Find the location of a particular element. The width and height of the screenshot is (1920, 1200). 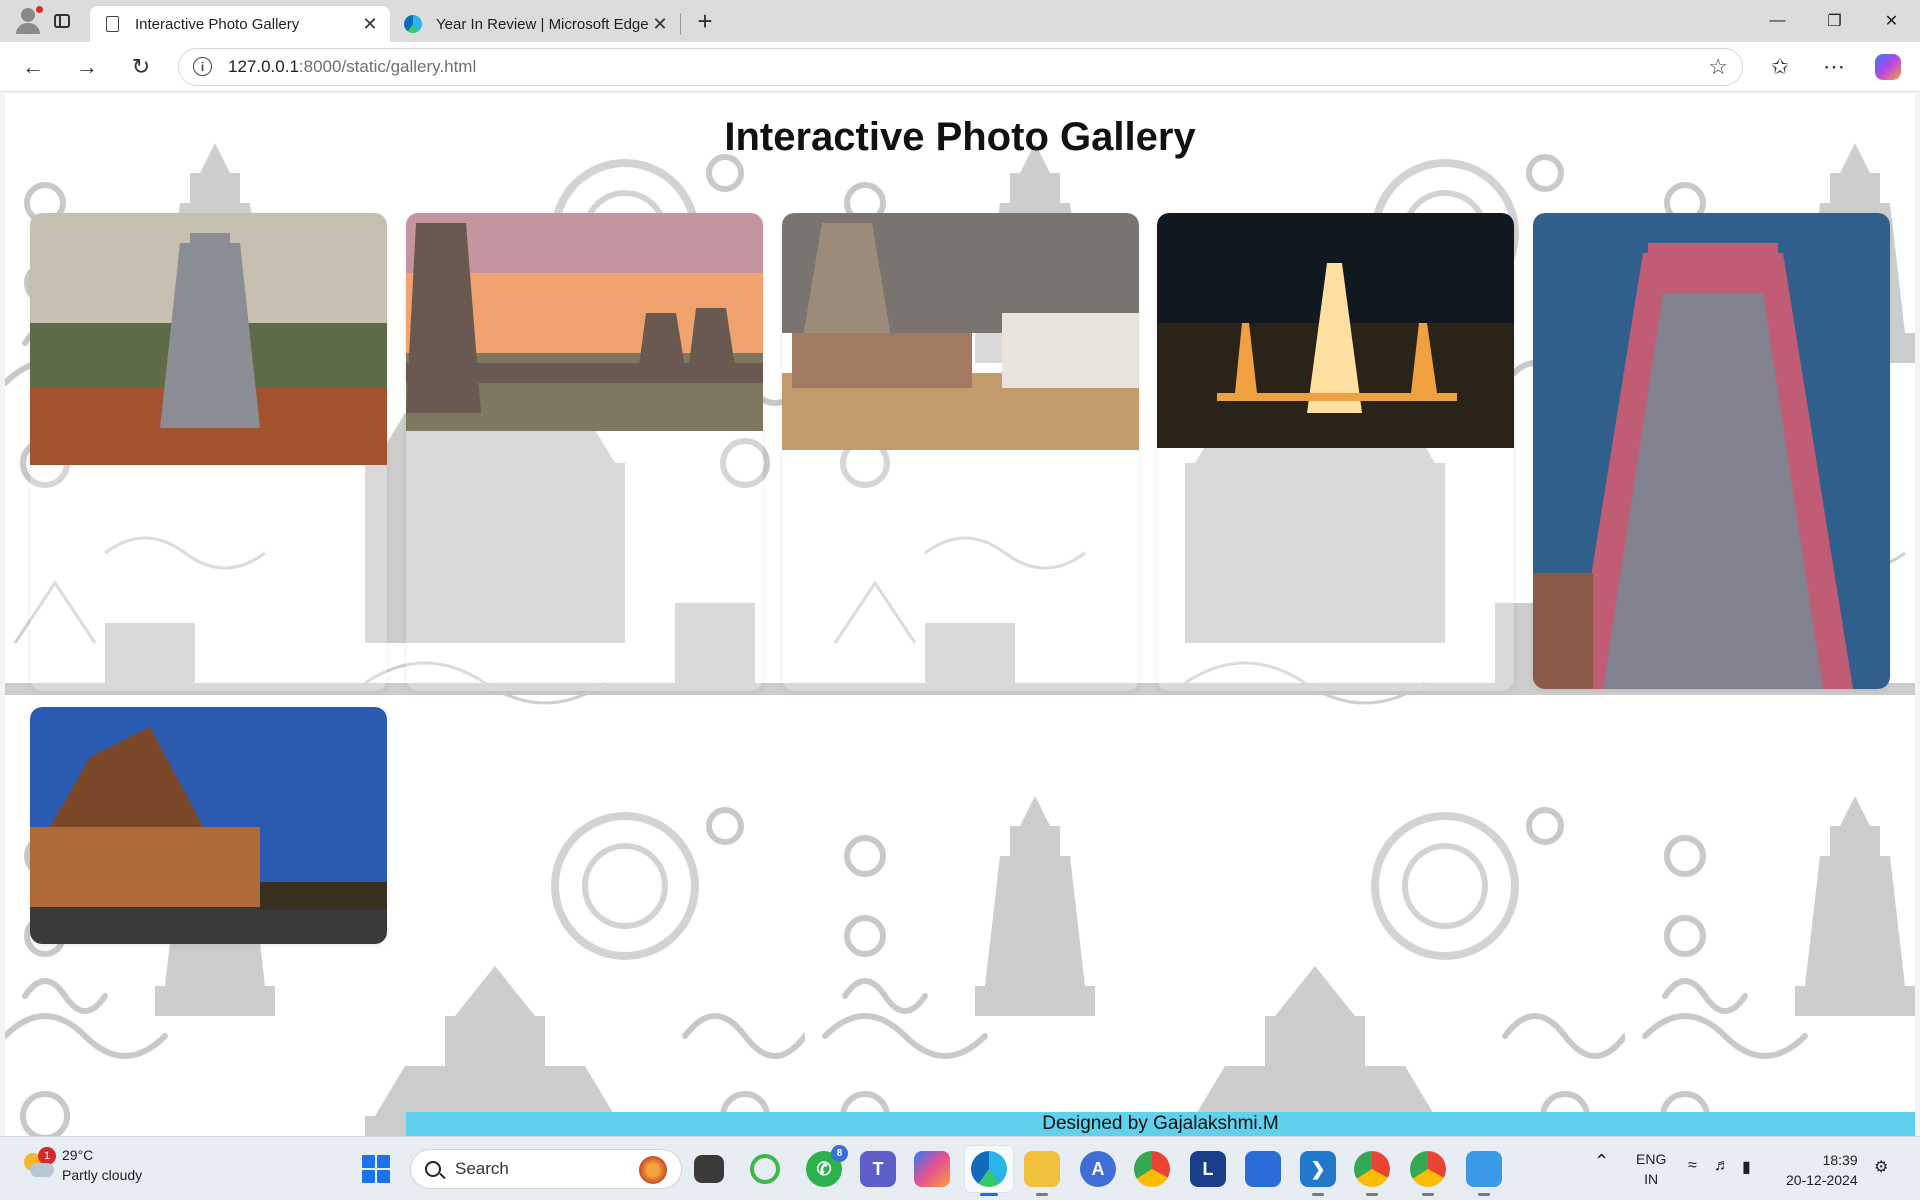

teams-icon: T is located at coordinates (878, 1169).